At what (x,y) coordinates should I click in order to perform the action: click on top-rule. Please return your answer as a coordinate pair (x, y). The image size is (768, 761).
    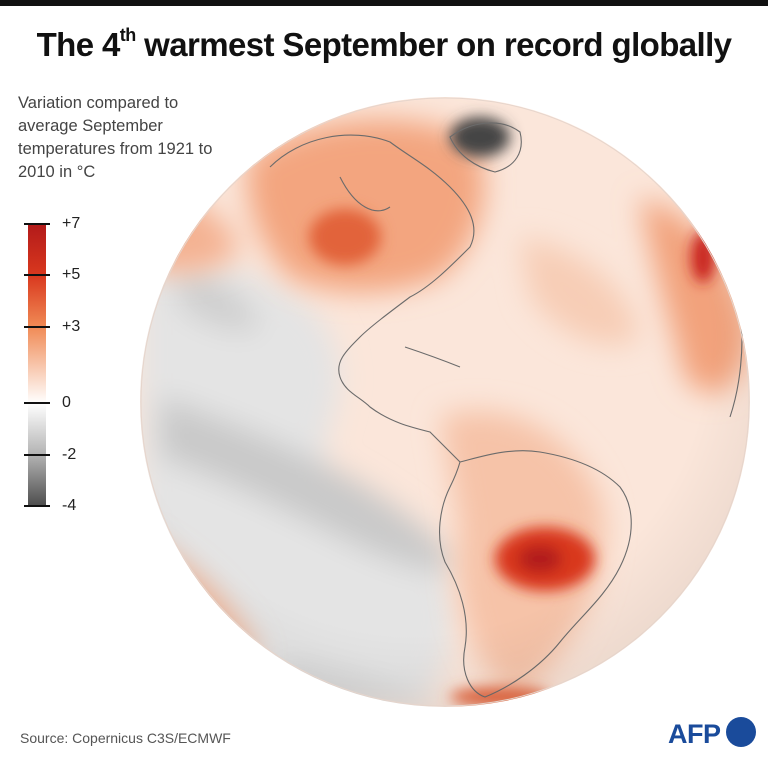
    Looking at the image, I should click on (384, 3).